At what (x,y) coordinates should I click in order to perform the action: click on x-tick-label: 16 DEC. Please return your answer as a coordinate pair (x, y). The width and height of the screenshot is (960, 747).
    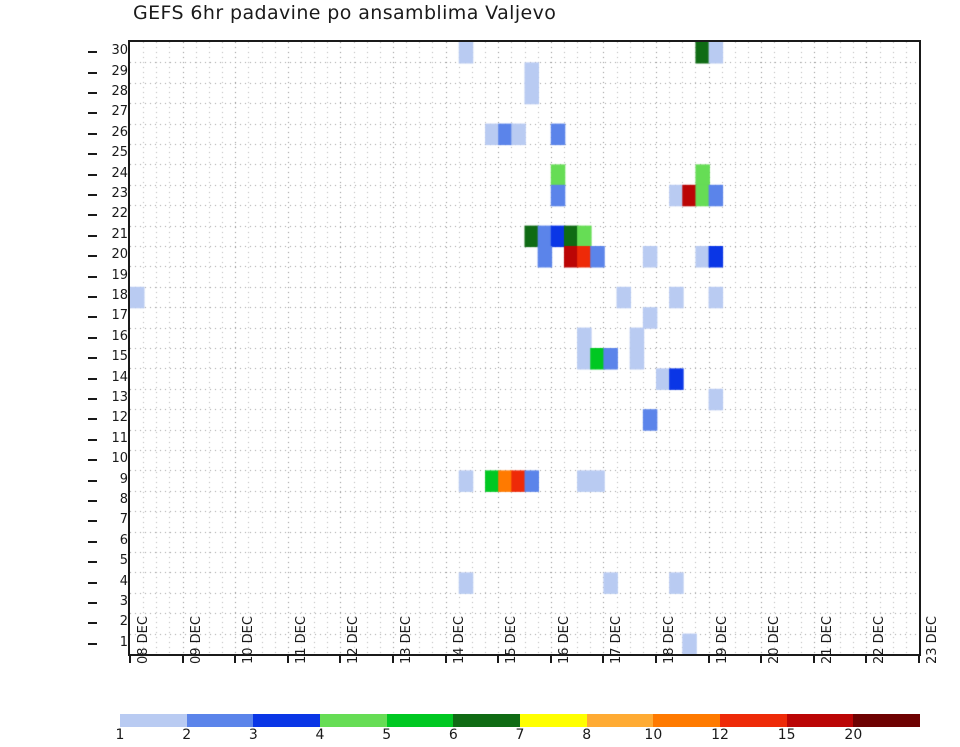
    Looking at the image, I should click on (564, 640).